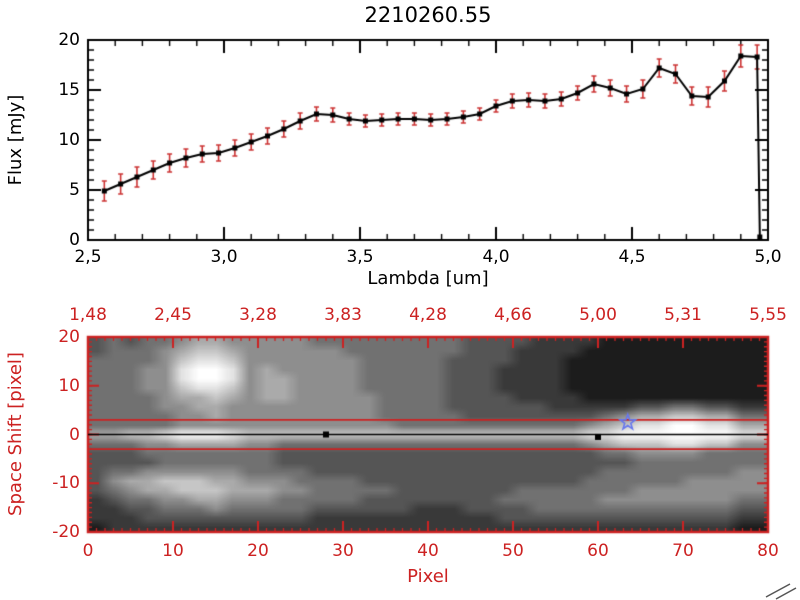 Image resolution: width=800 pixels, height=600 pixels. What do you see at coordinates (343, 551) in the screenshot?
I see `plot2-x-tick-30: 30` at bounding box center [343, 551].